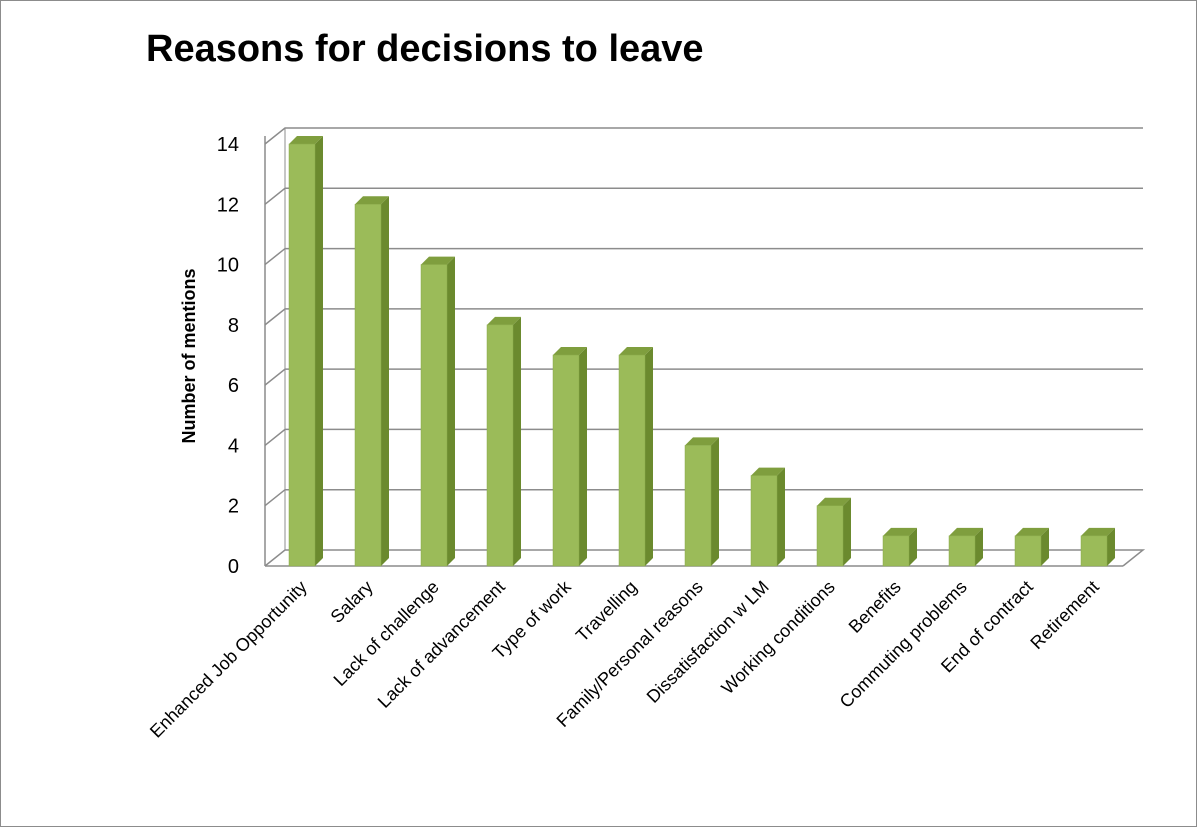 Image resolution: width=1197 pixels, height=828 pixels. Describe the element at coordinates (228, 659) in the screenshot. I see `x-tick-label: Enhanced Job Opportunity` at that location.